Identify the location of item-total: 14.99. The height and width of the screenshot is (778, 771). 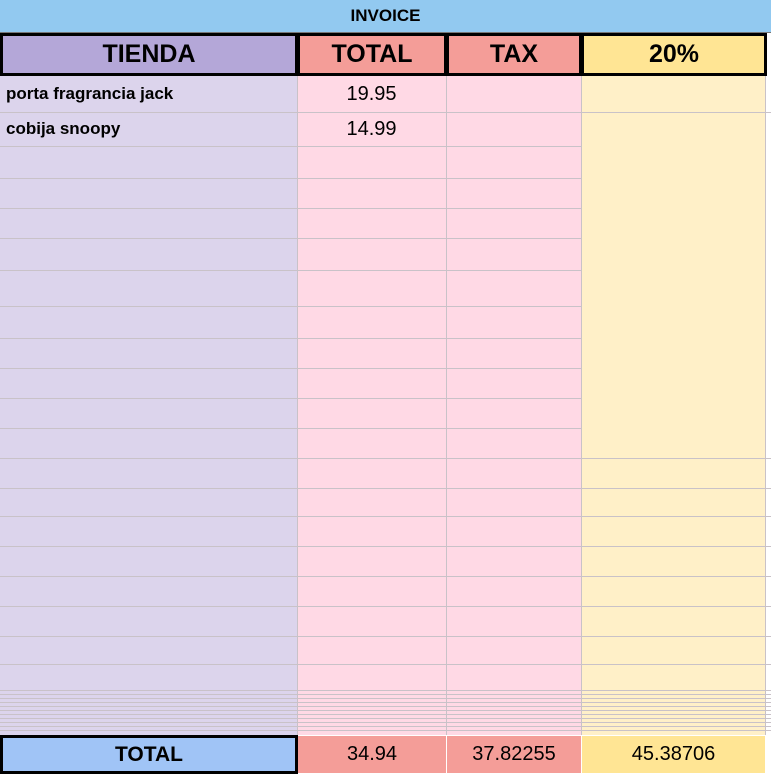
(371, 129).